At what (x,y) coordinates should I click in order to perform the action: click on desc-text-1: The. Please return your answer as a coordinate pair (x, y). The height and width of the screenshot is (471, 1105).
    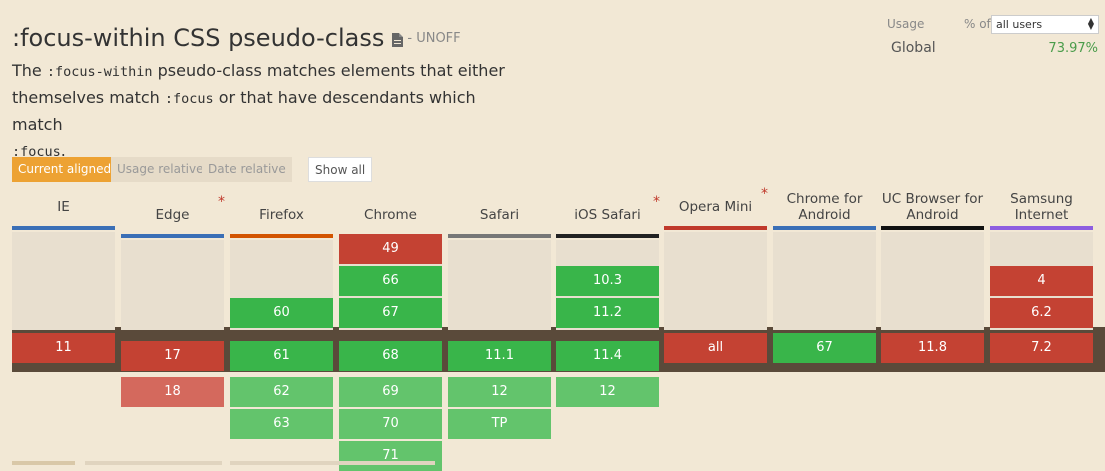
    Looking at the image, I should click on (29, 70).